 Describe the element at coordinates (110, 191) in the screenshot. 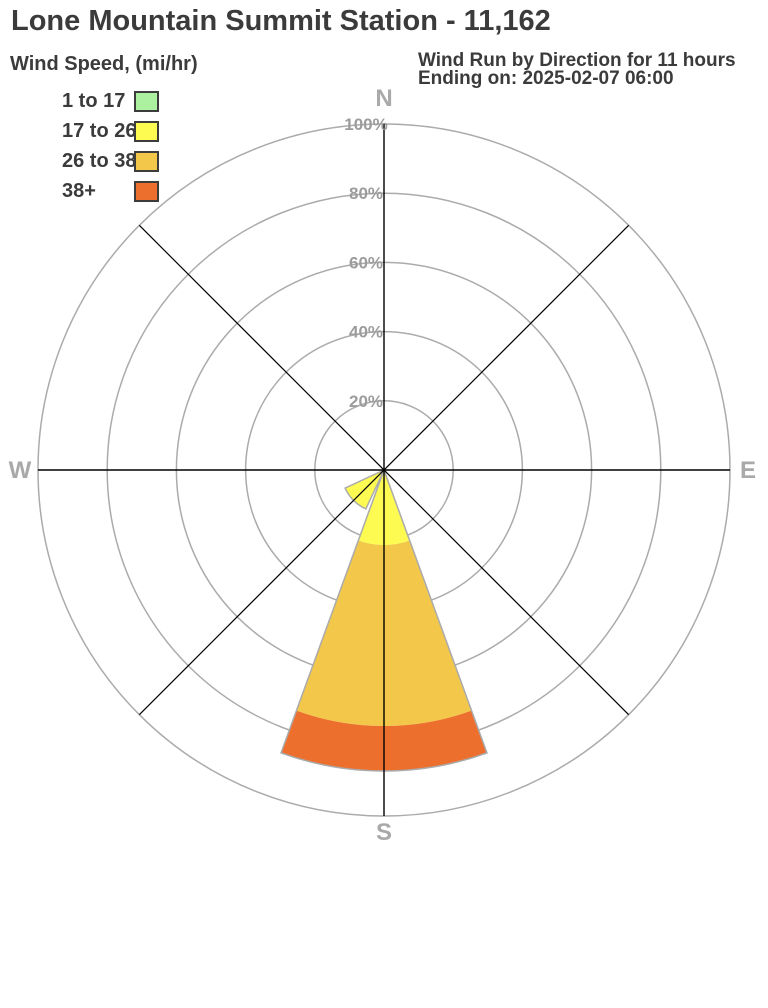

I see `legend-item: 38+` at that location.